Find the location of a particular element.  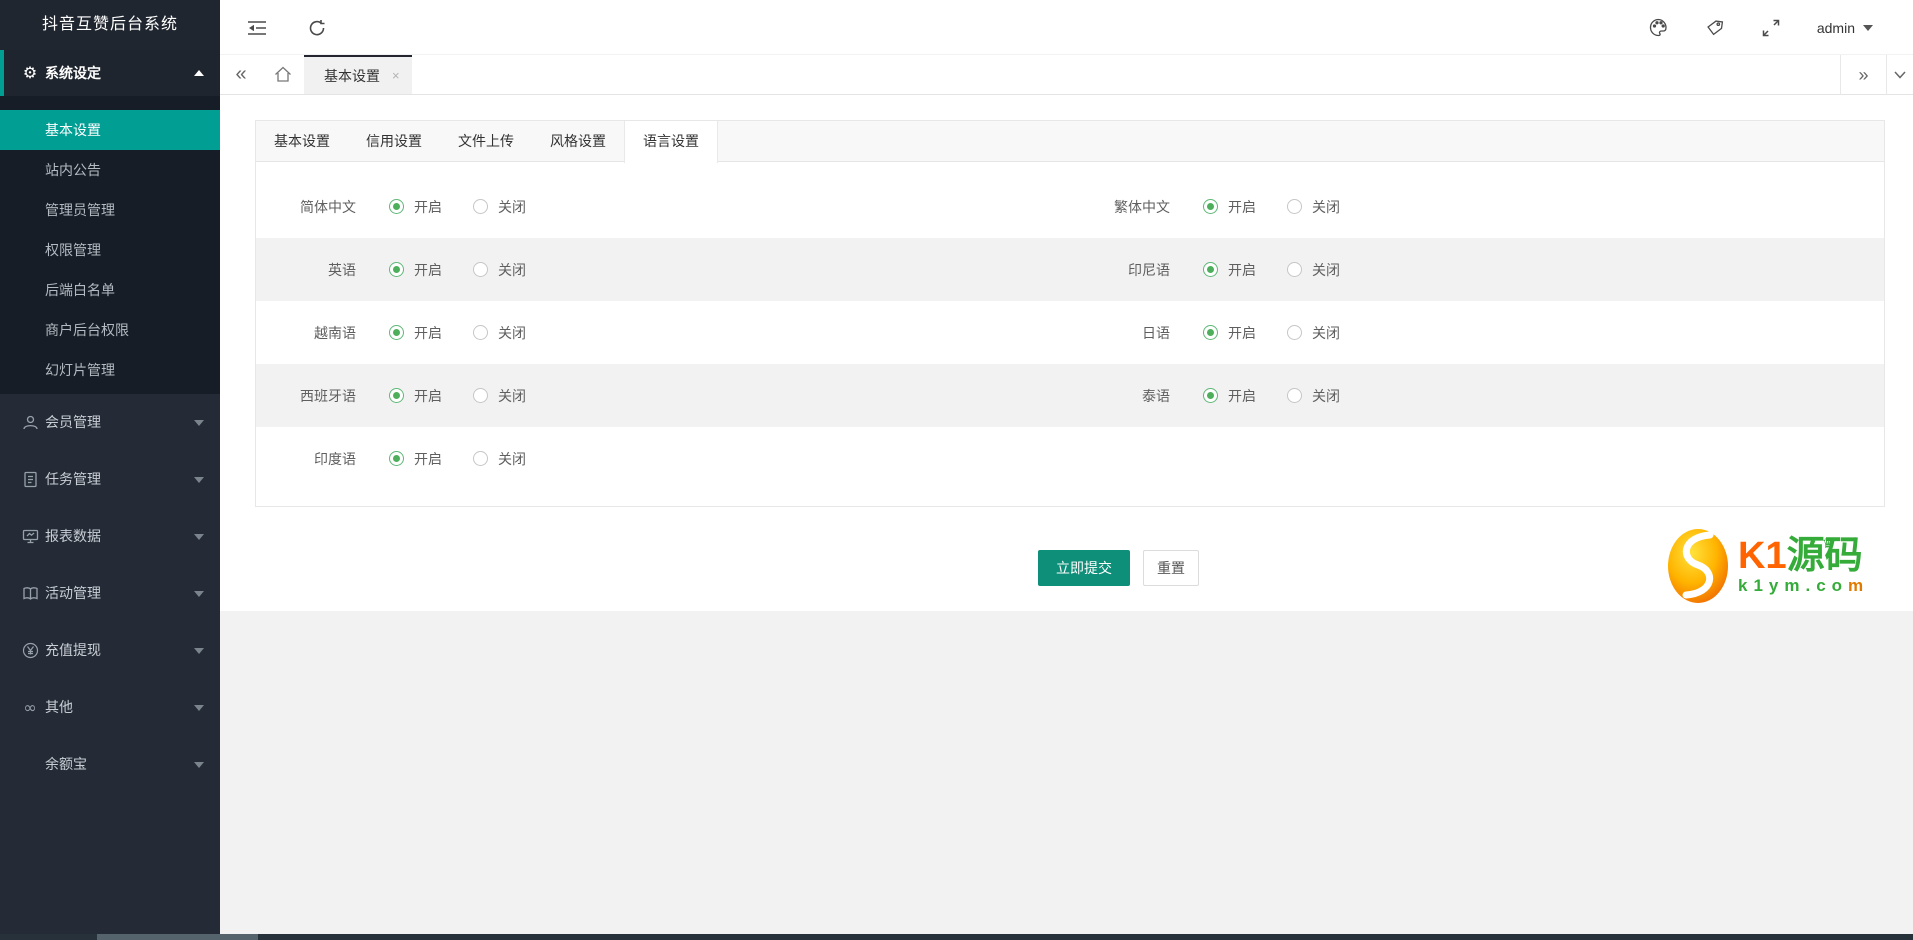

user-icon is located at coordinates (30, 422).